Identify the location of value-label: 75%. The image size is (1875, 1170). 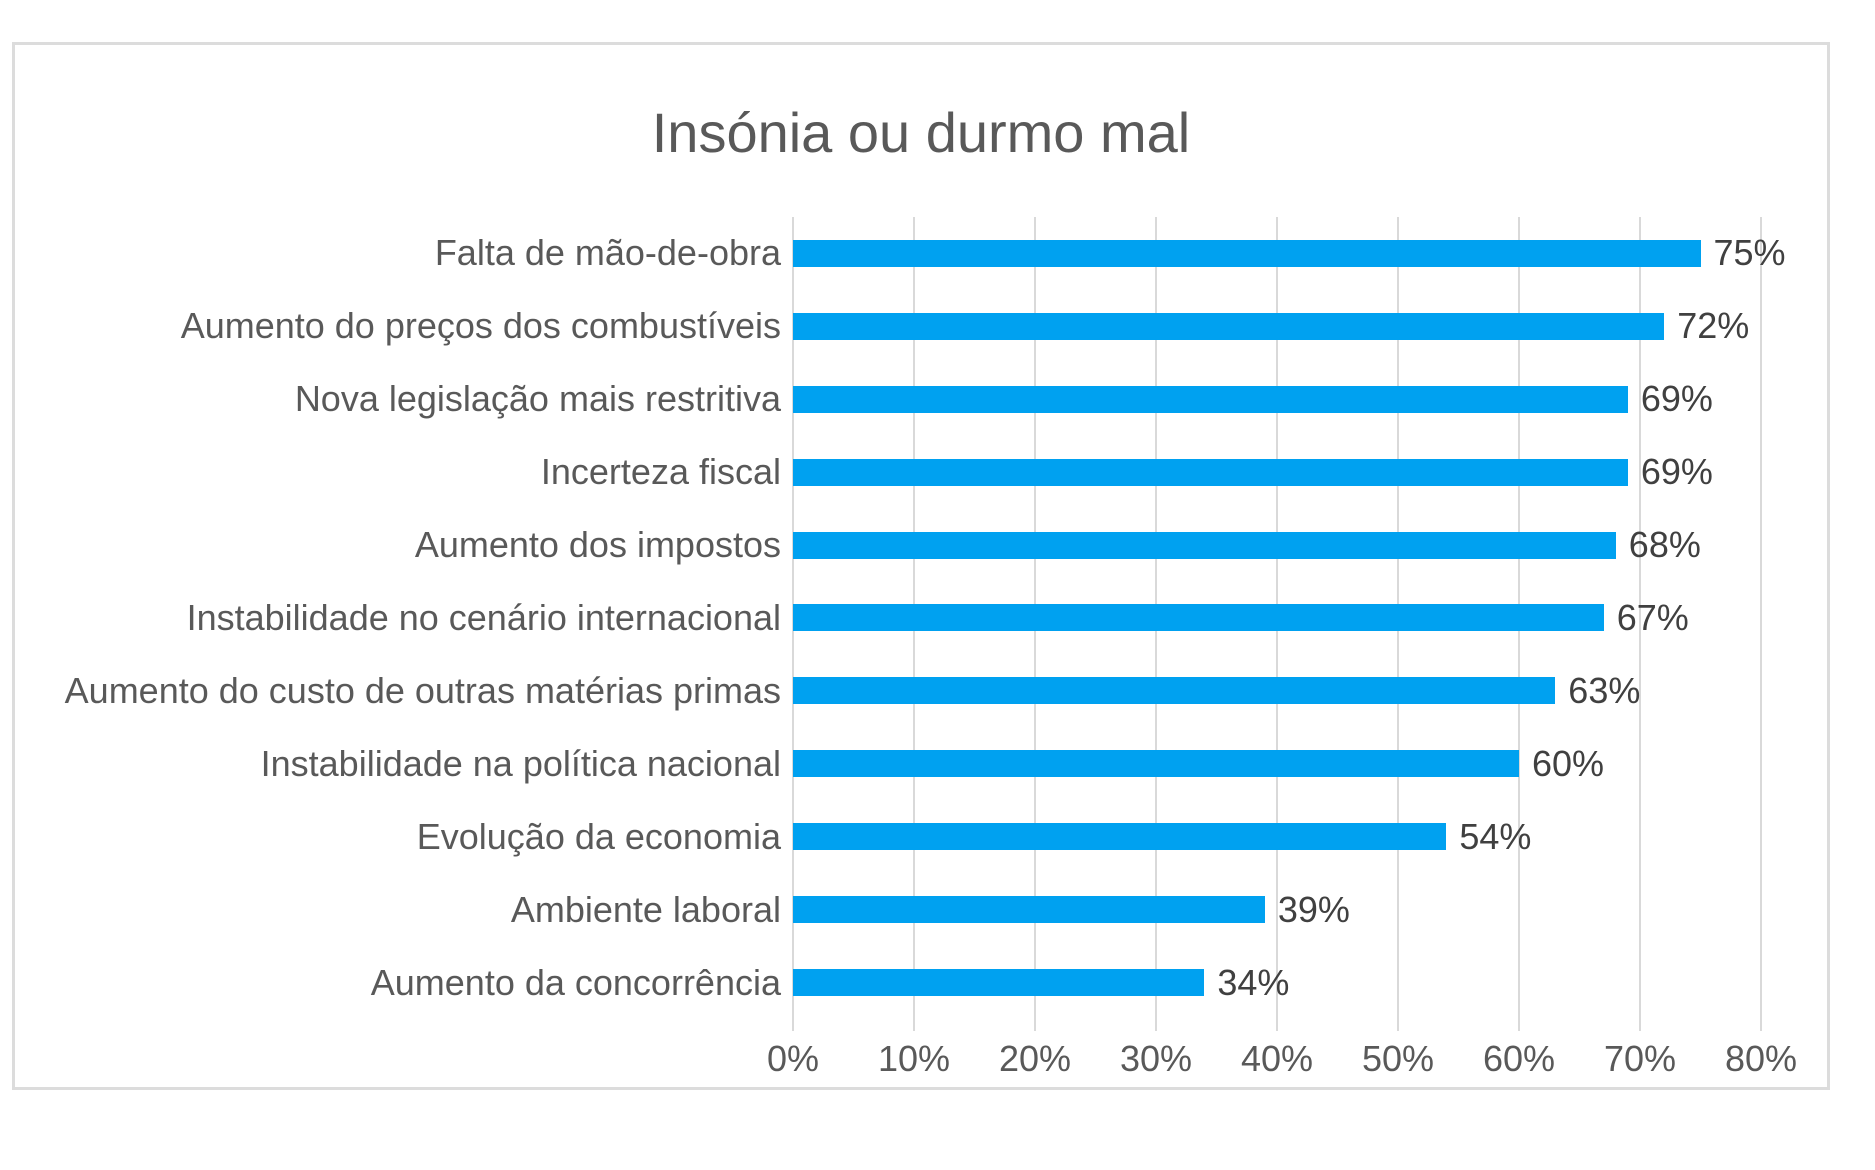
(1749, 253).